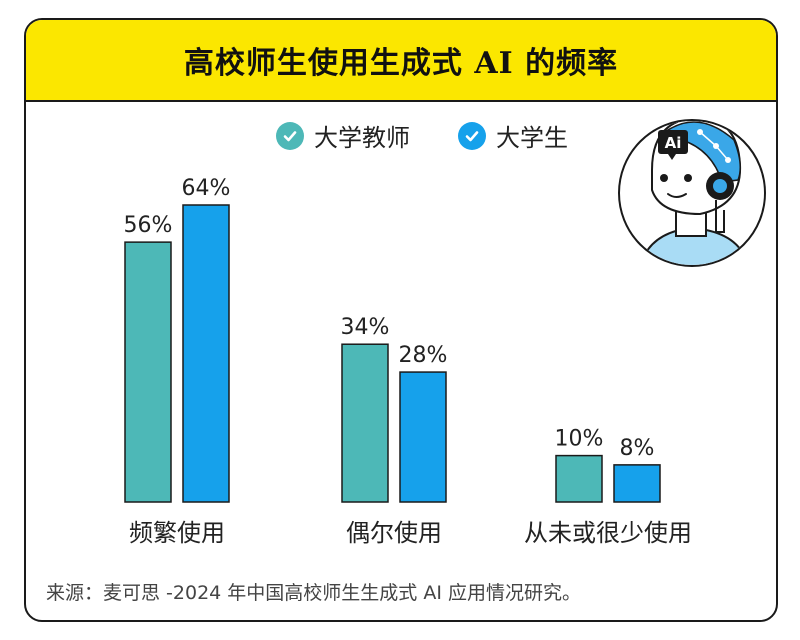  What do you see at coordinates (365, 327) in the screenshot?
I see `data-label: 34%` at bounding box center [365, 327].